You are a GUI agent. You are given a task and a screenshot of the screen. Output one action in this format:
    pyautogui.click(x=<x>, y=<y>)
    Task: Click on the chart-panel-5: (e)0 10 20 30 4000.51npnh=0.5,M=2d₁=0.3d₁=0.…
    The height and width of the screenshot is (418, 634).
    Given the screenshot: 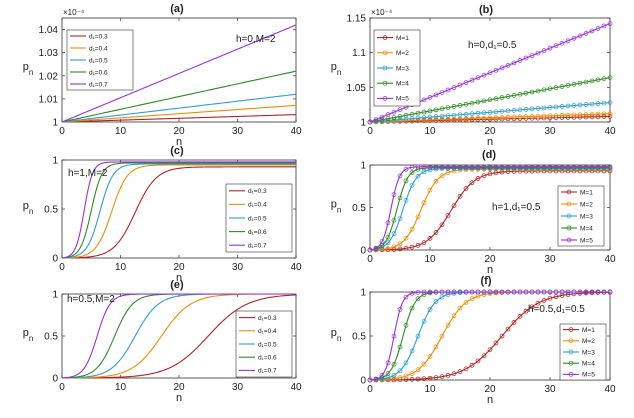 What is the action you would take?
    pyautogui.click(x=162, y=341)
    